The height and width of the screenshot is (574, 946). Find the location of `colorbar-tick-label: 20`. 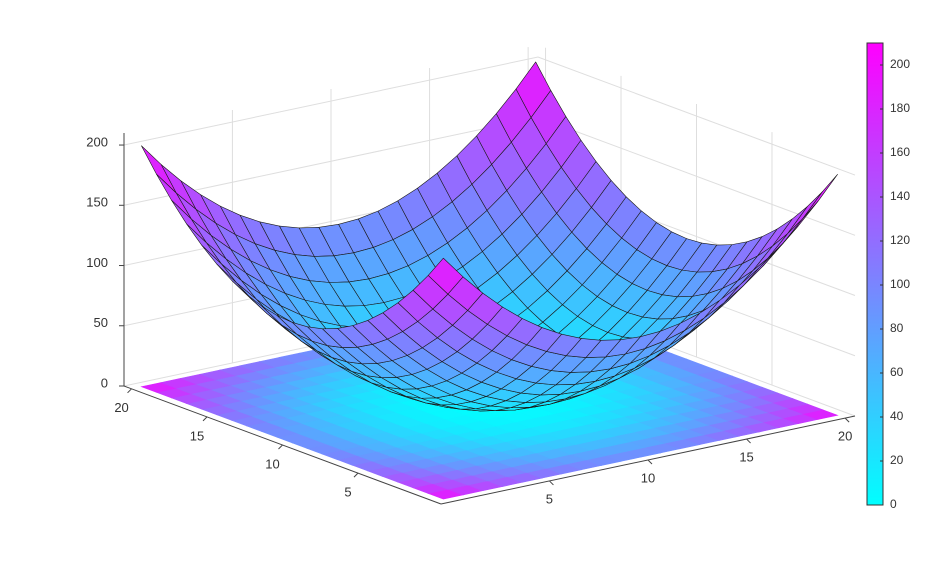

colorbar-tick-label: 20 is located at coordinates (897, 460).